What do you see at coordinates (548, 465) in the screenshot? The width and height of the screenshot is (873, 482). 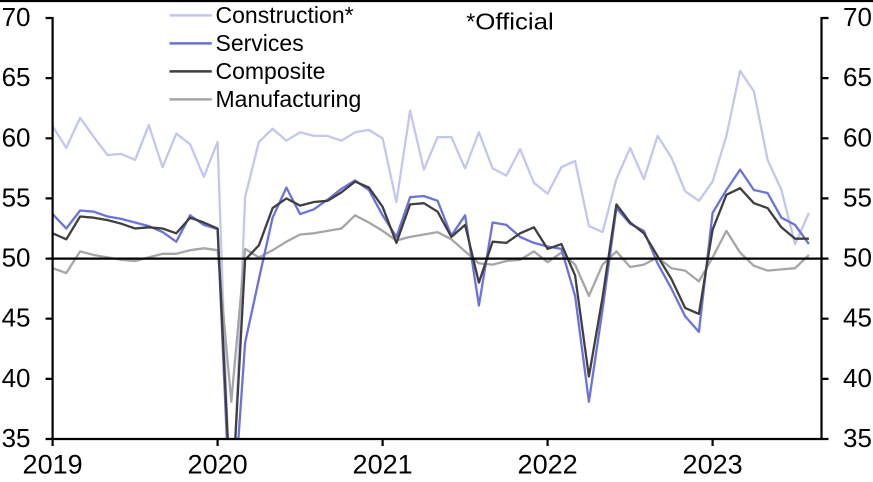 I see `svg-text: 2022` at bounding box center [548, 465].